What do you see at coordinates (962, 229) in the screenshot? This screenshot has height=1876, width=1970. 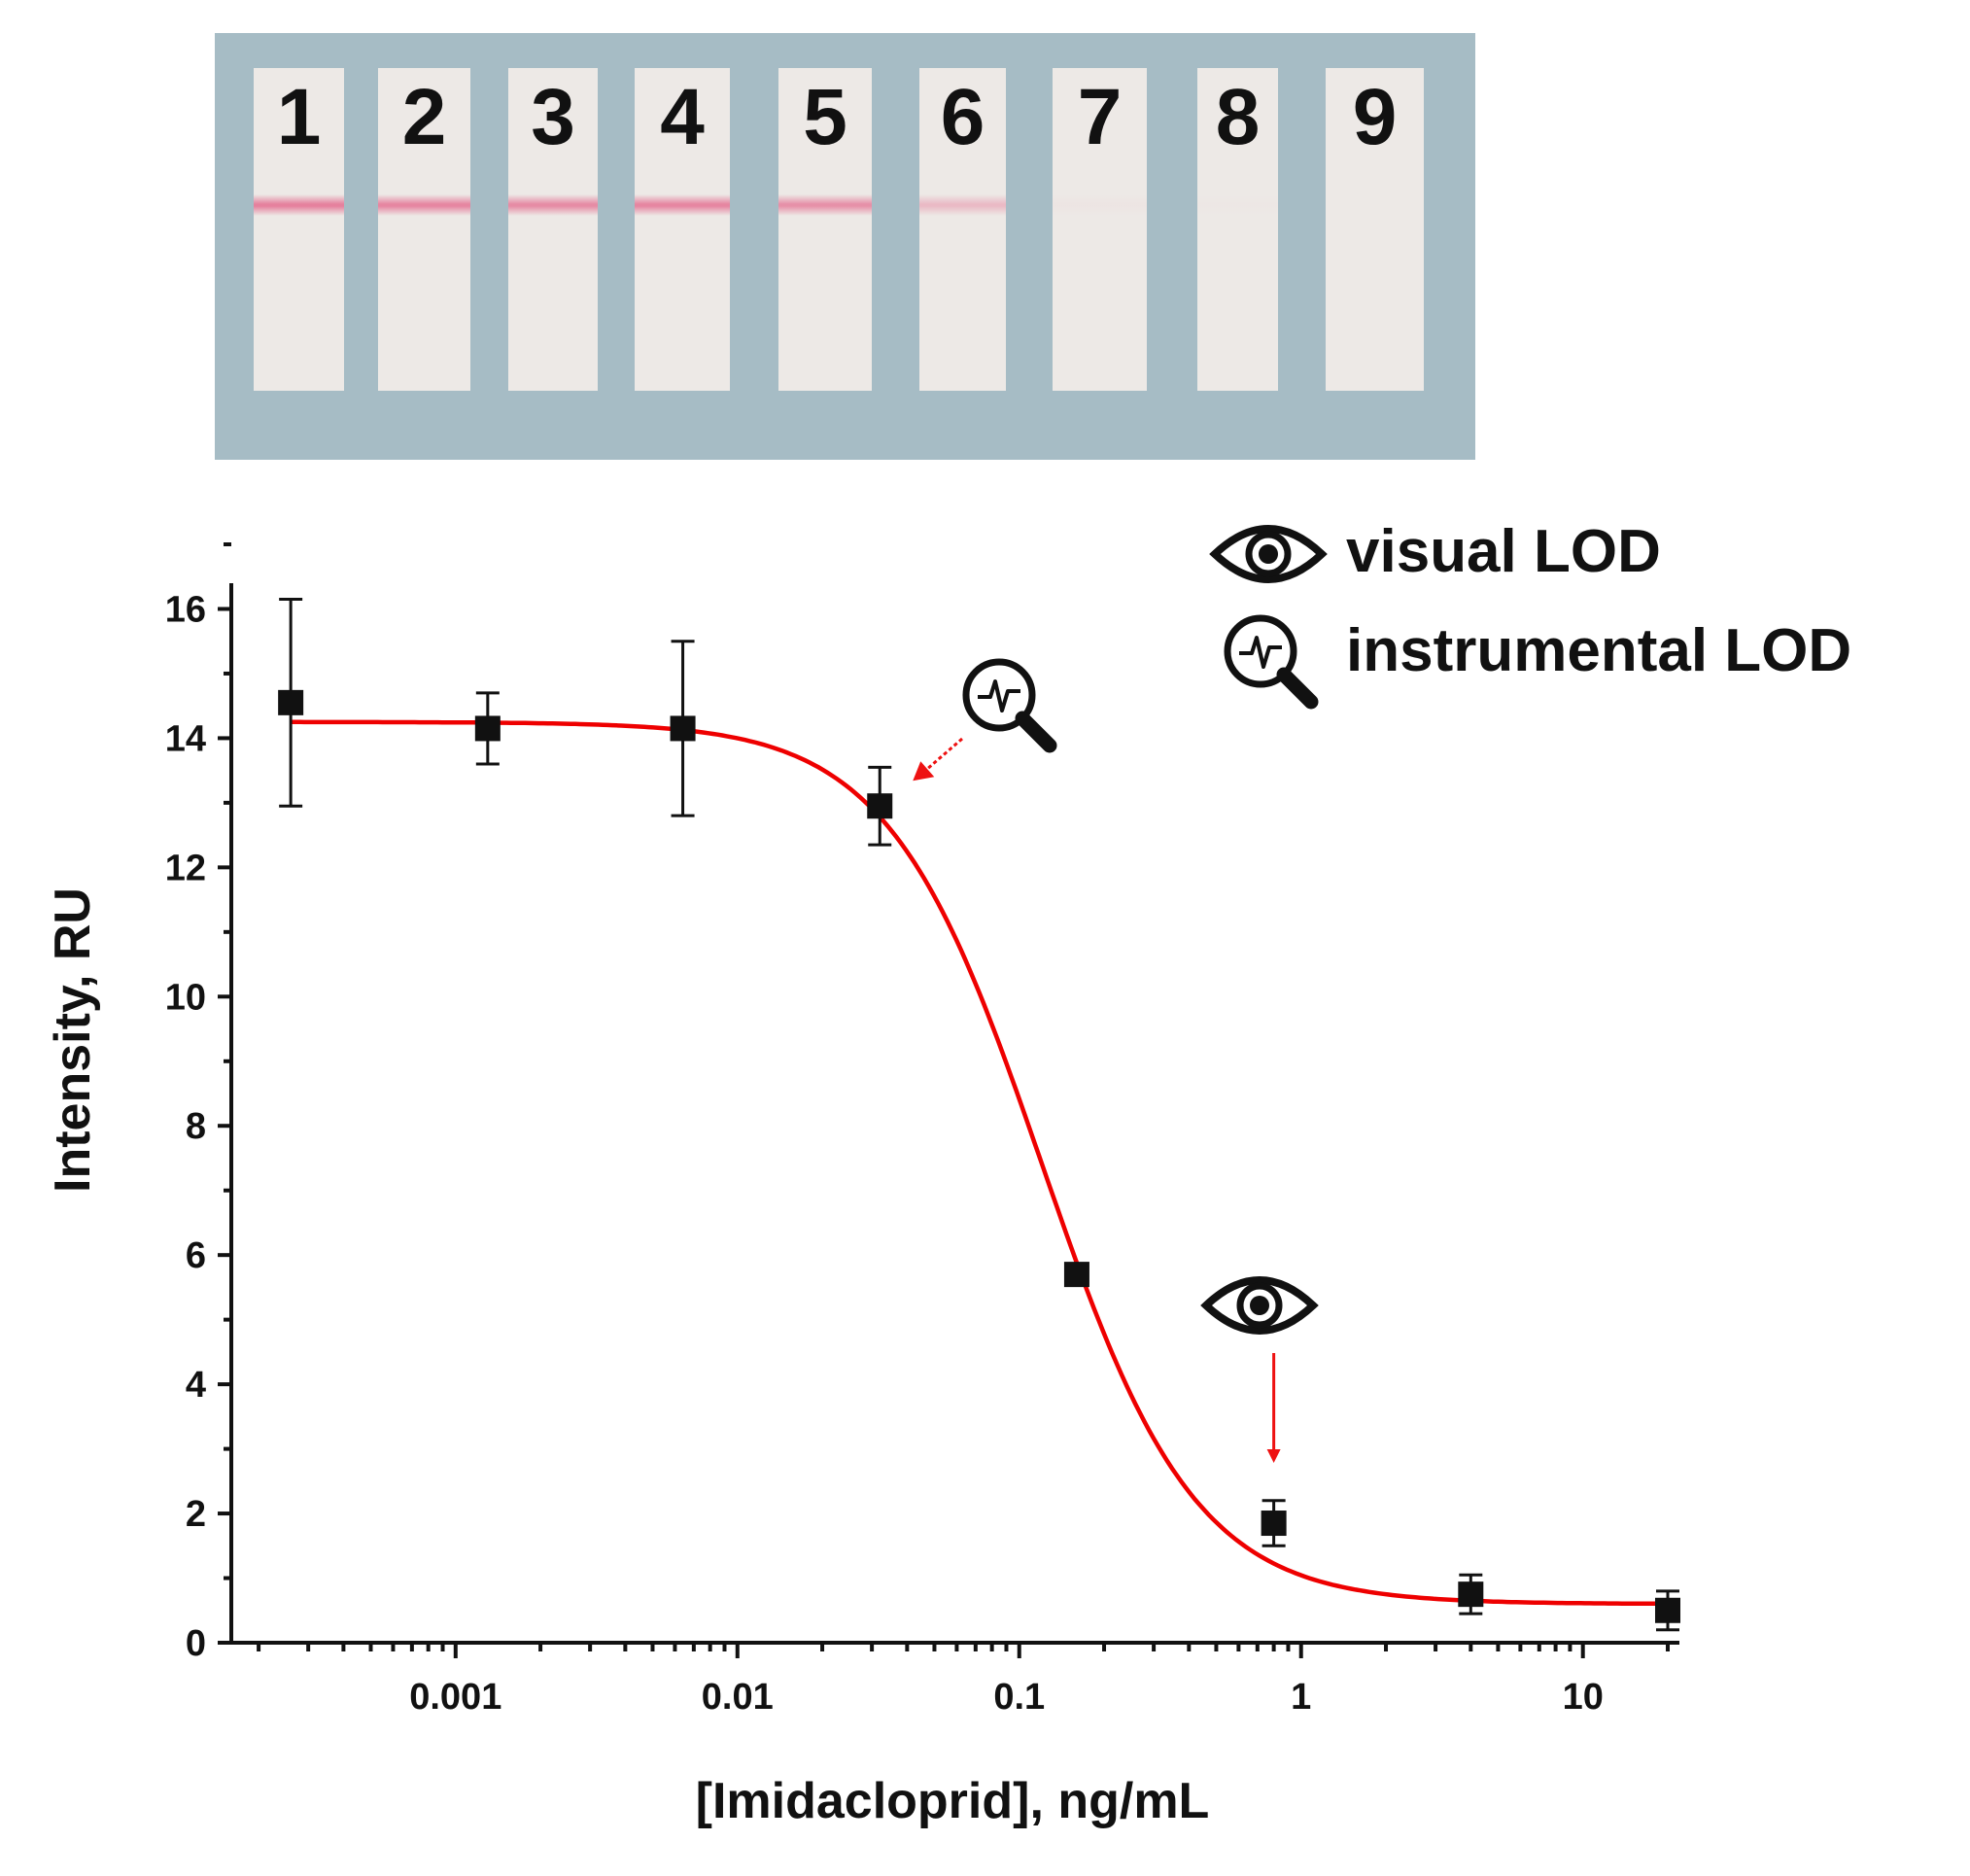 I see `test-strip: 6` at bounding box center [962, 229].